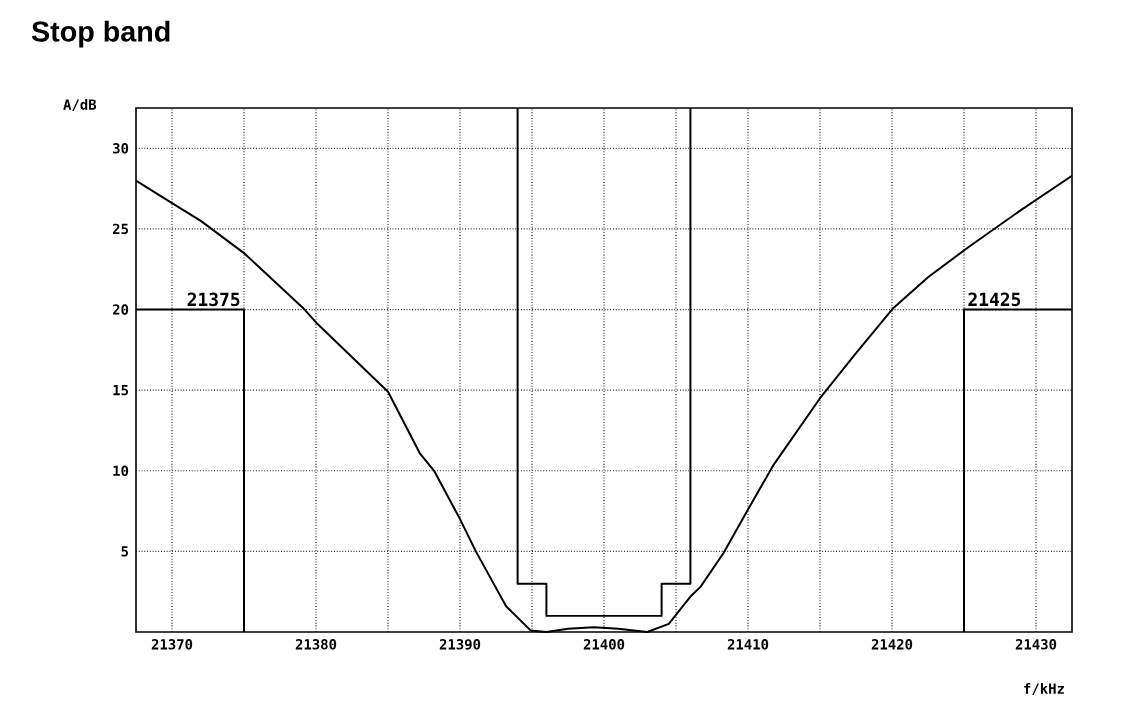  Describe the element at coordinates (100, 34) in the screenshot. I see `chart-title: Stop band` at that location.